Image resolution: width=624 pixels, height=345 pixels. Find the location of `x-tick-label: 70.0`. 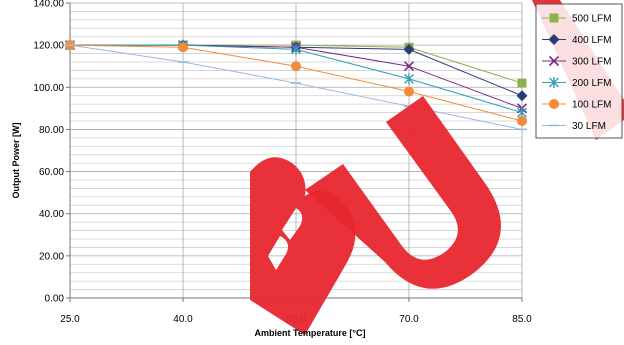

x-tick-label: 70.0 is located at coordinates (409, 319).